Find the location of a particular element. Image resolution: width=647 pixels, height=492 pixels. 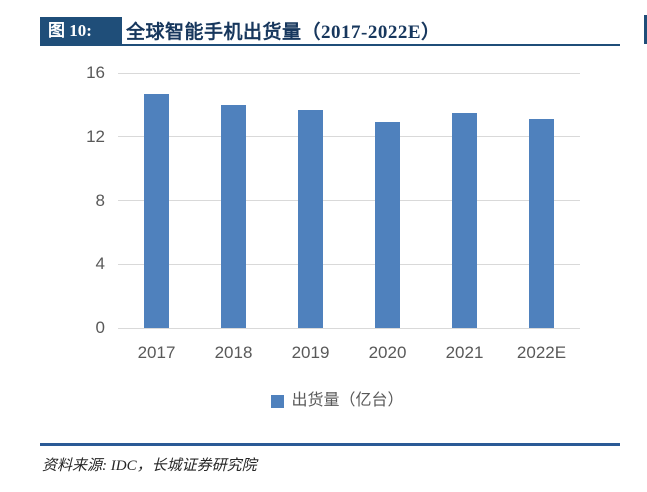

figure-number-badge: 图 10: is located at coordinates (81, 30).